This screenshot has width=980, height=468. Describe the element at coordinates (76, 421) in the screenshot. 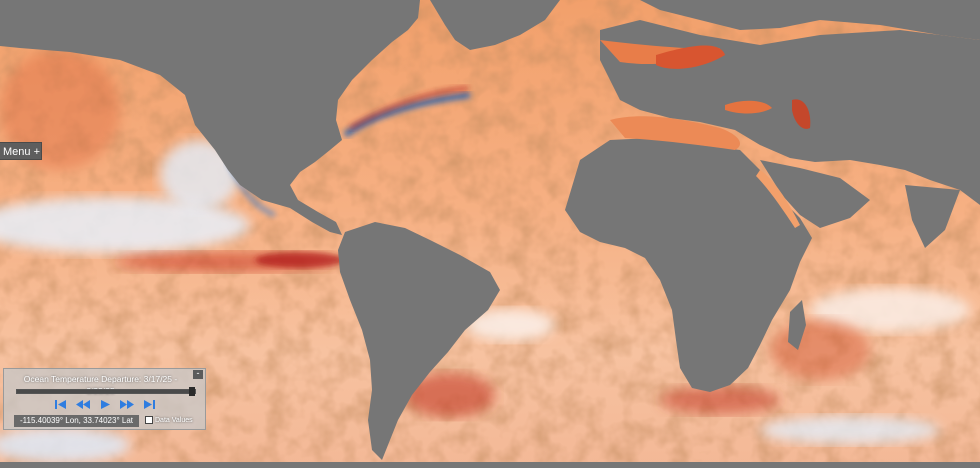

I see `cursor-coordinates: -115.40039° Lon, 33.74023° Lat` at that location.